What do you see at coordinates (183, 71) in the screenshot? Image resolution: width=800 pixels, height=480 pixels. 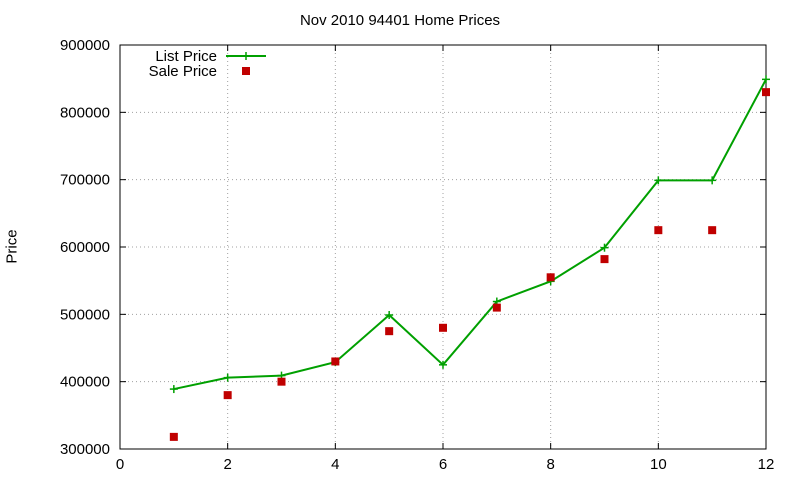 I see `legend-label: Sale Price` at bounding box center [183, 71].